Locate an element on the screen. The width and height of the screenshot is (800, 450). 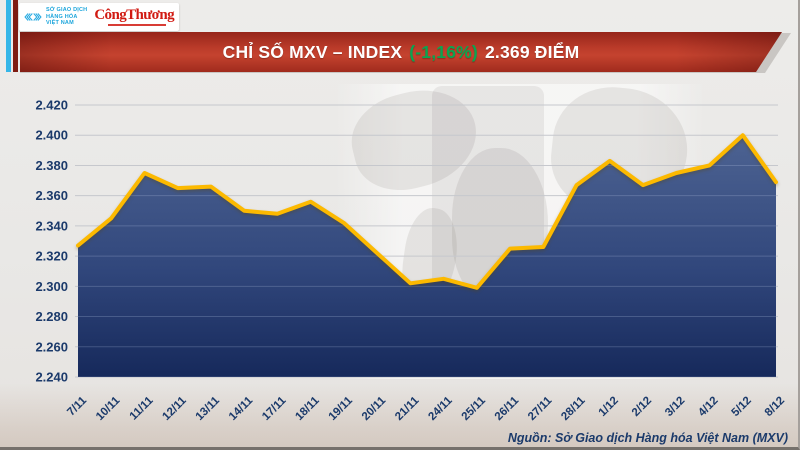
x-tick-label: 20/11 is located at coordinates (374, 408).